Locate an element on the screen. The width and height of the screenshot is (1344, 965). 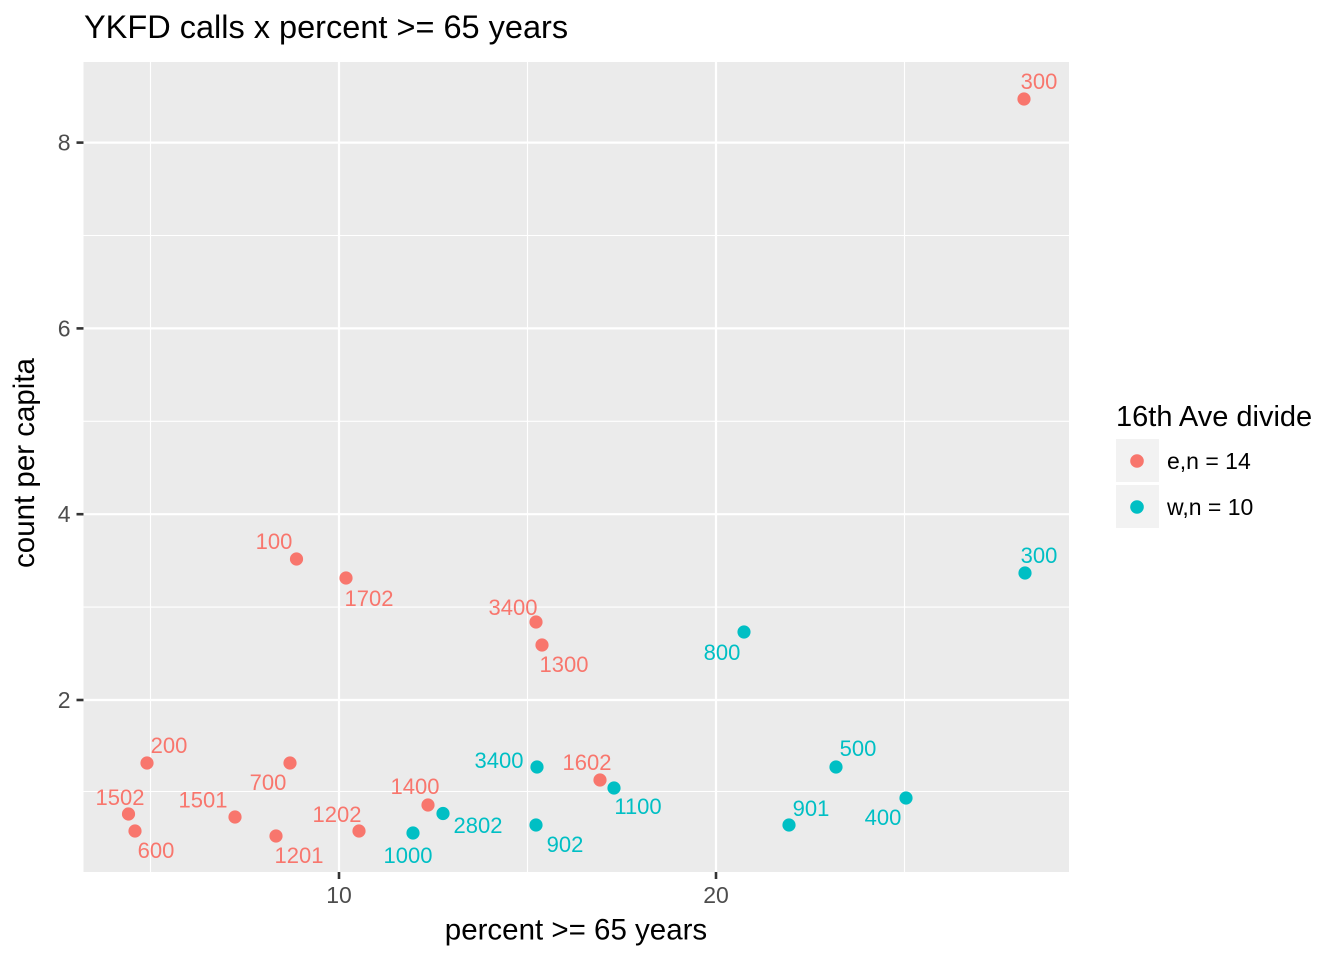
svg-text: 1201 is located at coordinates (299, 855).